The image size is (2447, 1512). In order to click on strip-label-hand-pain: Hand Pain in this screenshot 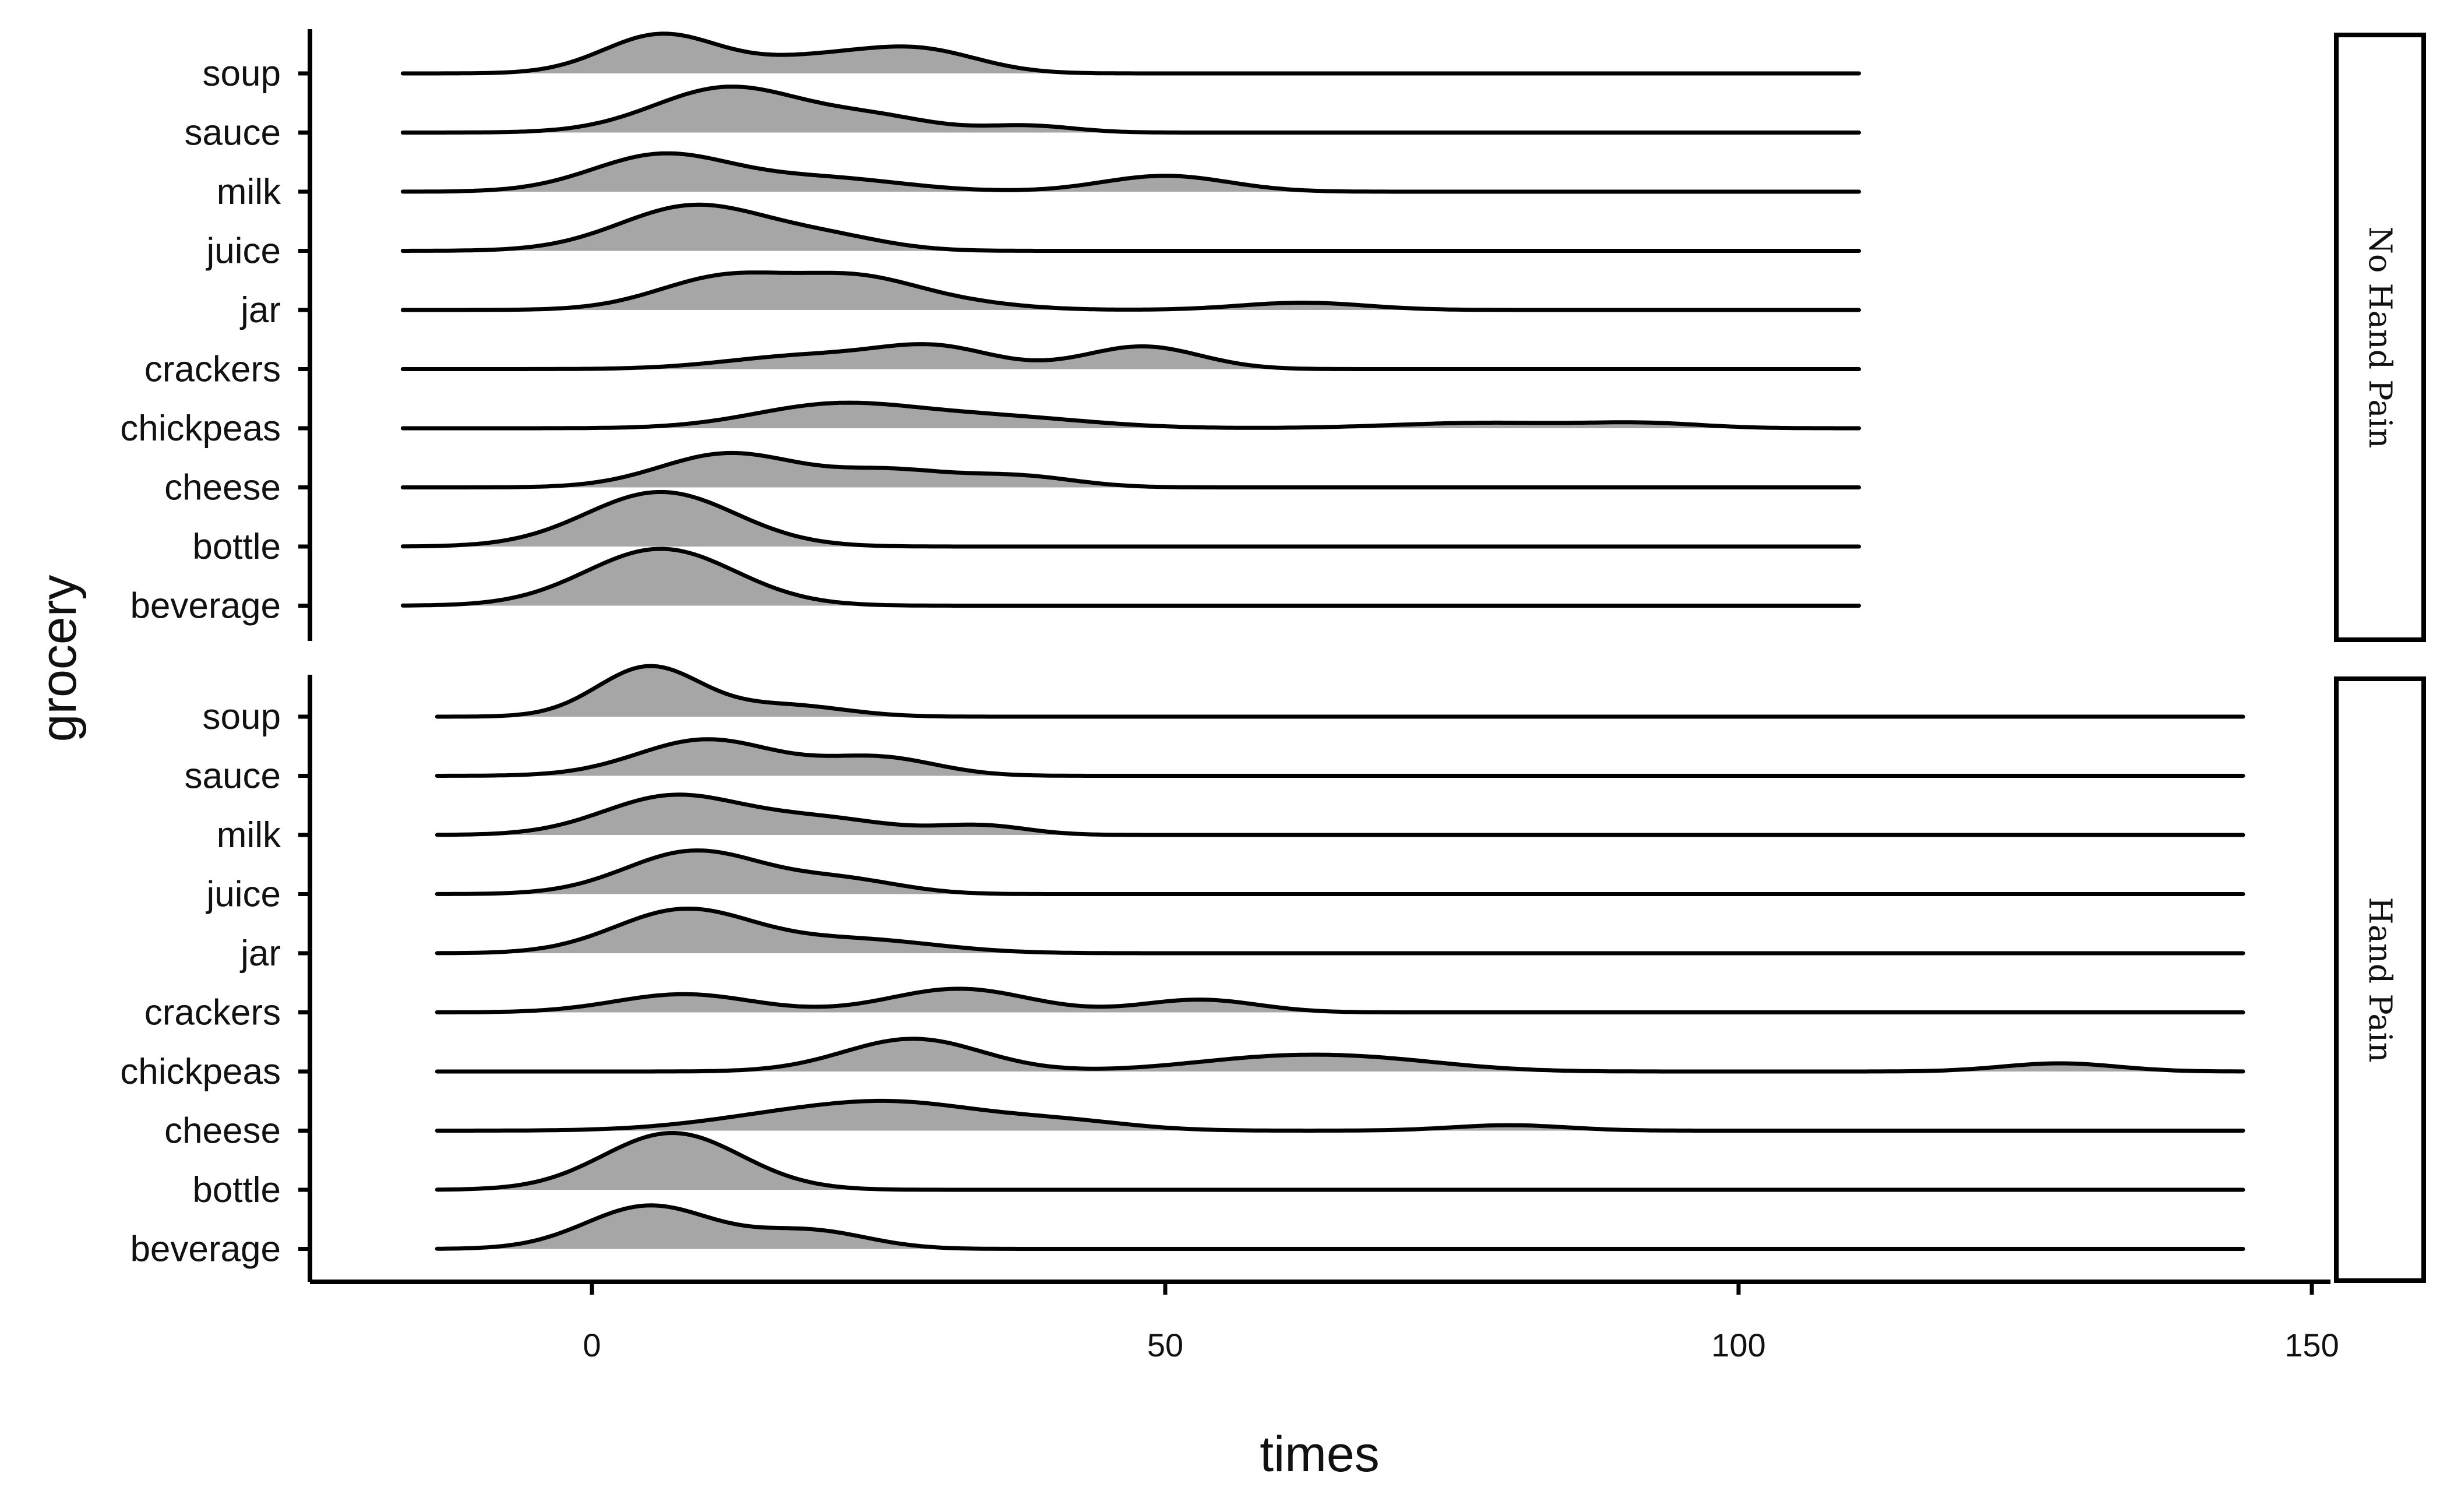, I will do `click(2380, 980)`.